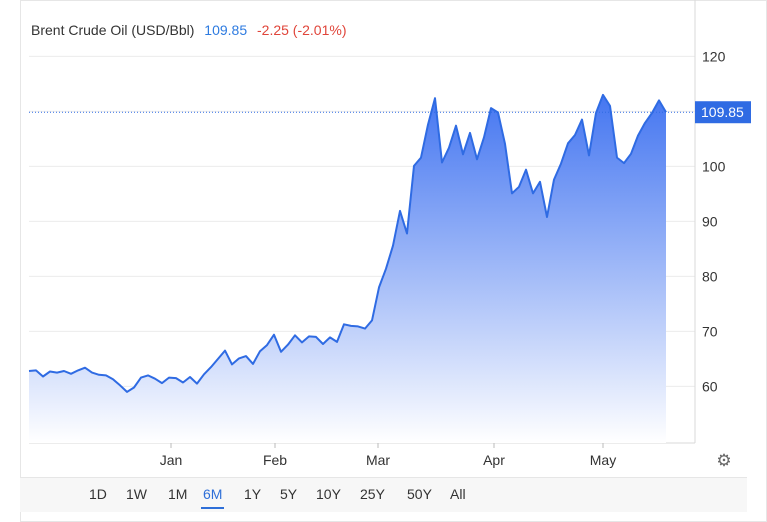  I want to click on range-selector: 1D 1W 1M 6M 1Y 5Y 10Y 25Y 50Y All, so click(383, 494).